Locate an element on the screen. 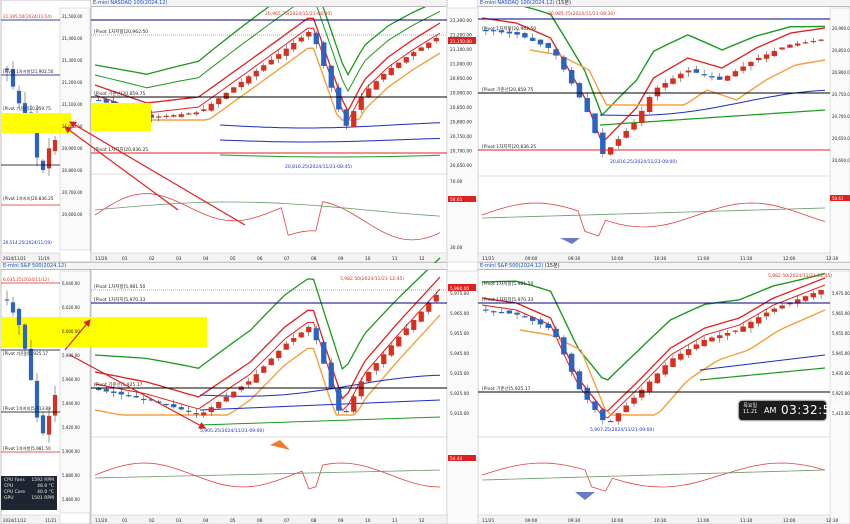 This screenshot has height=524, width=850. nq-osc-line is located at coordinates (267, 217).